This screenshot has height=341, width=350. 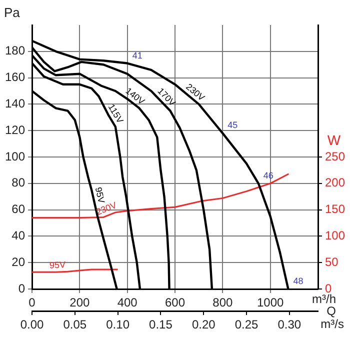 What do you see at coordinates (19, 183) in the screenshot?
I see `y-tick-label: 80` at bounding box center [19, 183].